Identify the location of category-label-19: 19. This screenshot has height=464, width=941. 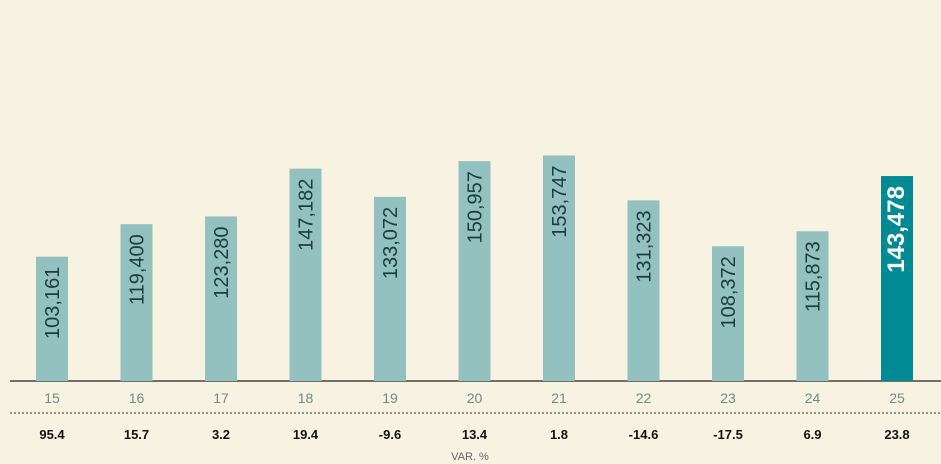
(390, 398).